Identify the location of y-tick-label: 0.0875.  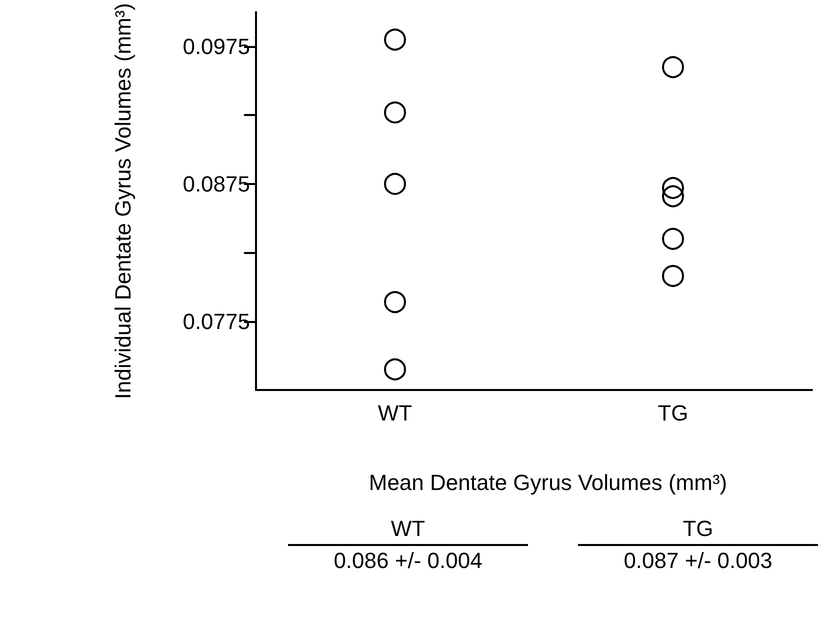
(216, 183).